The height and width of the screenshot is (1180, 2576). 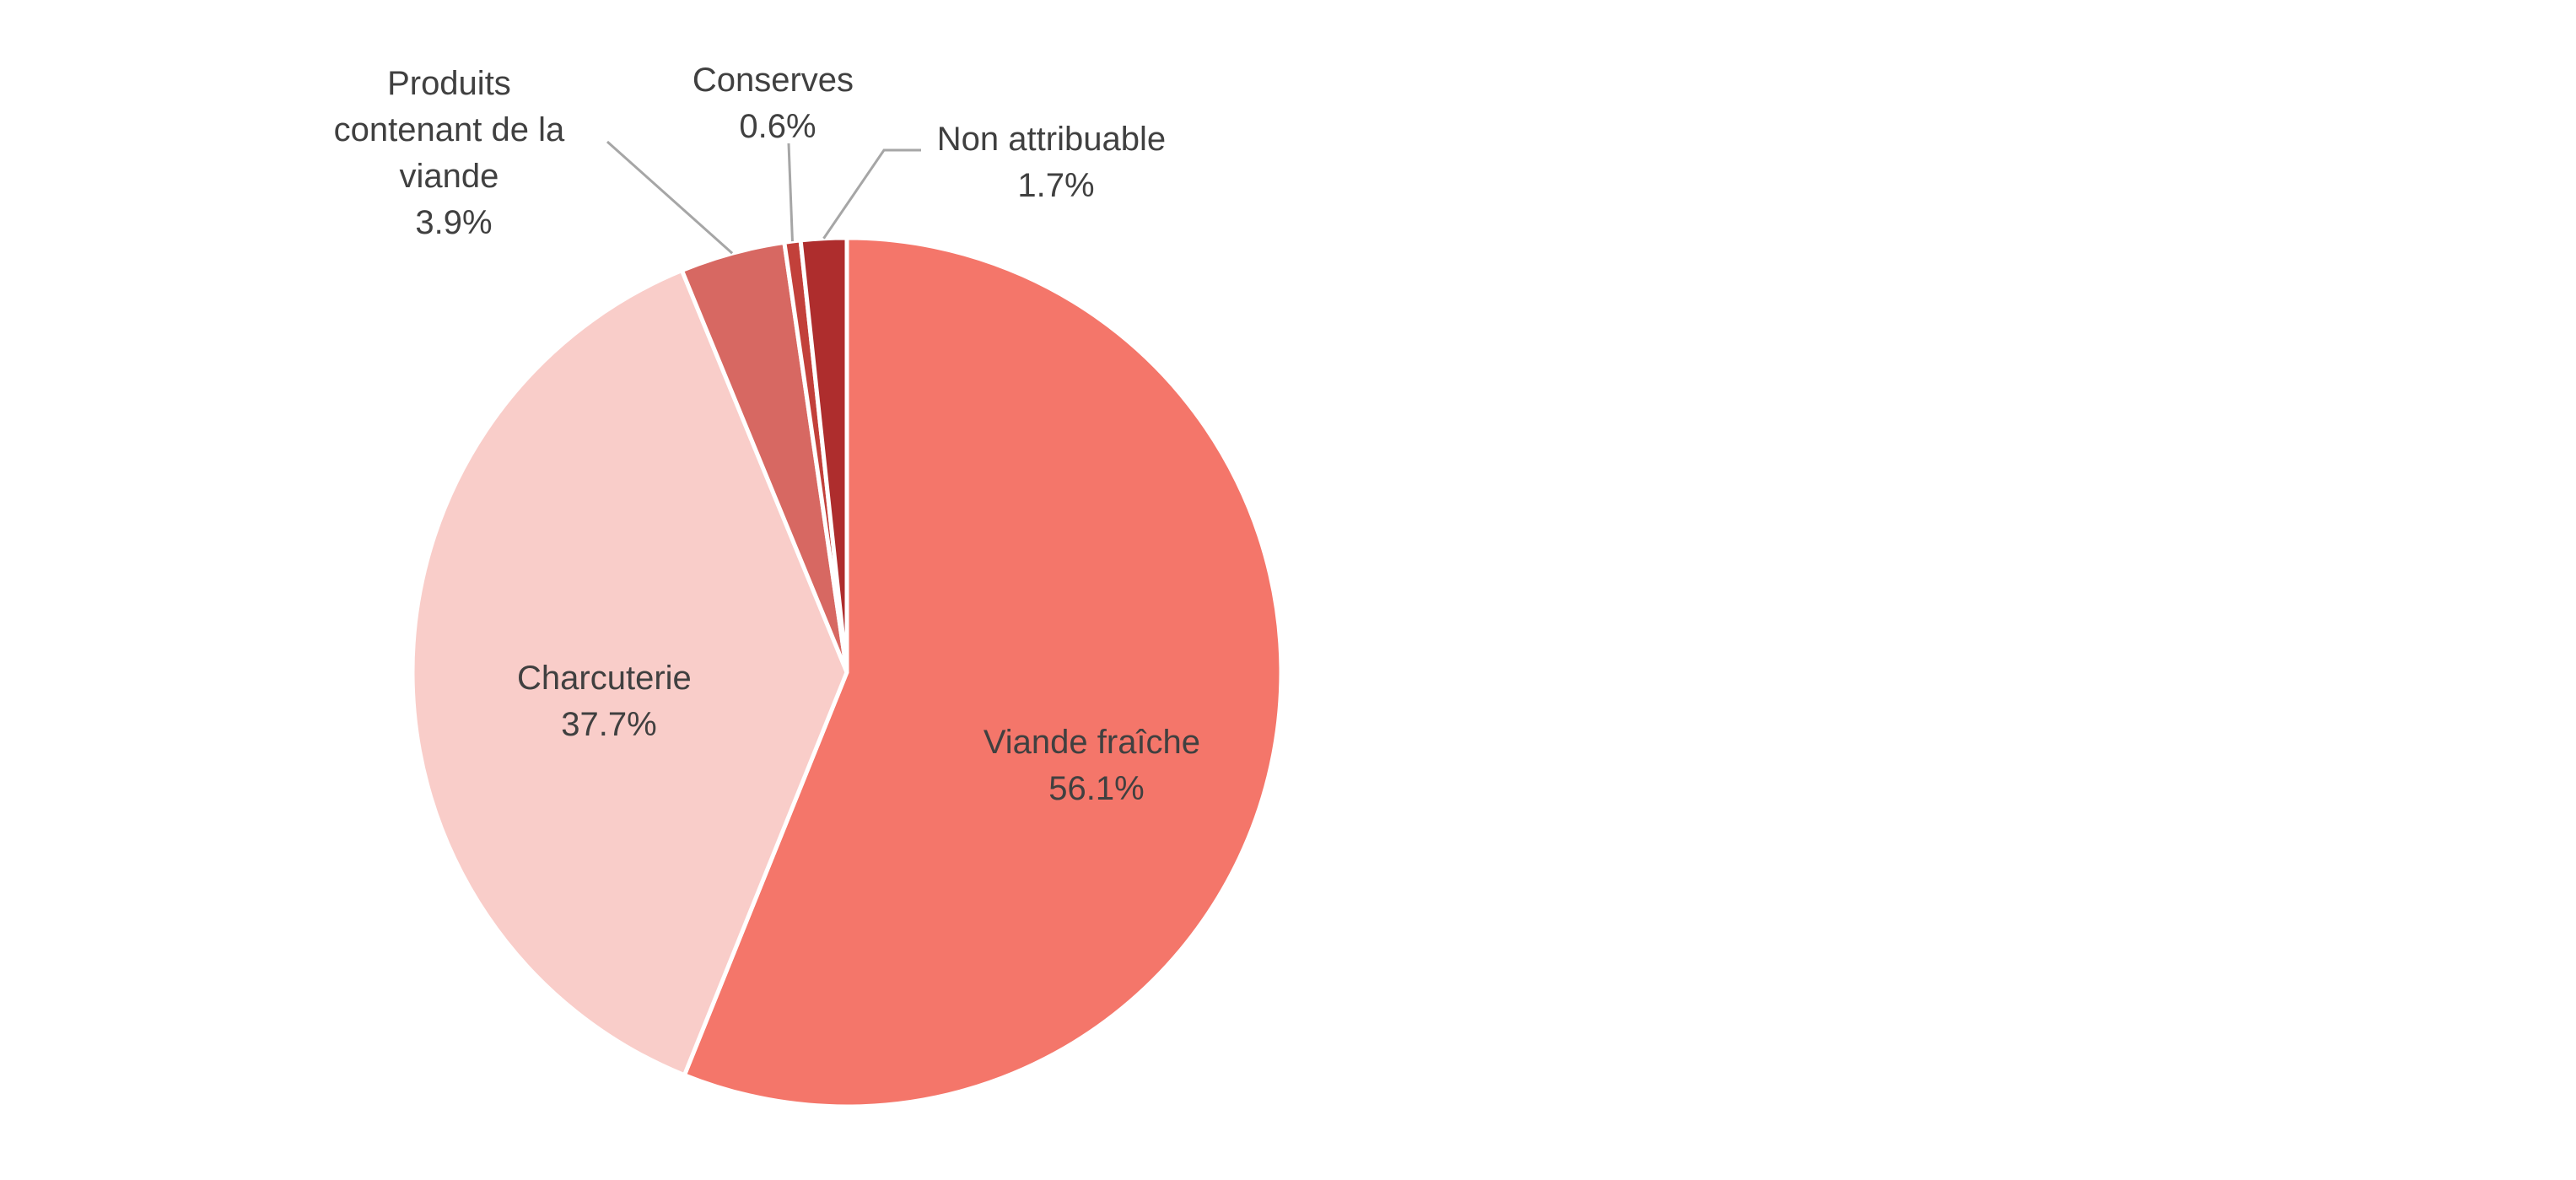 I want to click on slice-value-conserves: 0.6%, so click(x=777, y=126).